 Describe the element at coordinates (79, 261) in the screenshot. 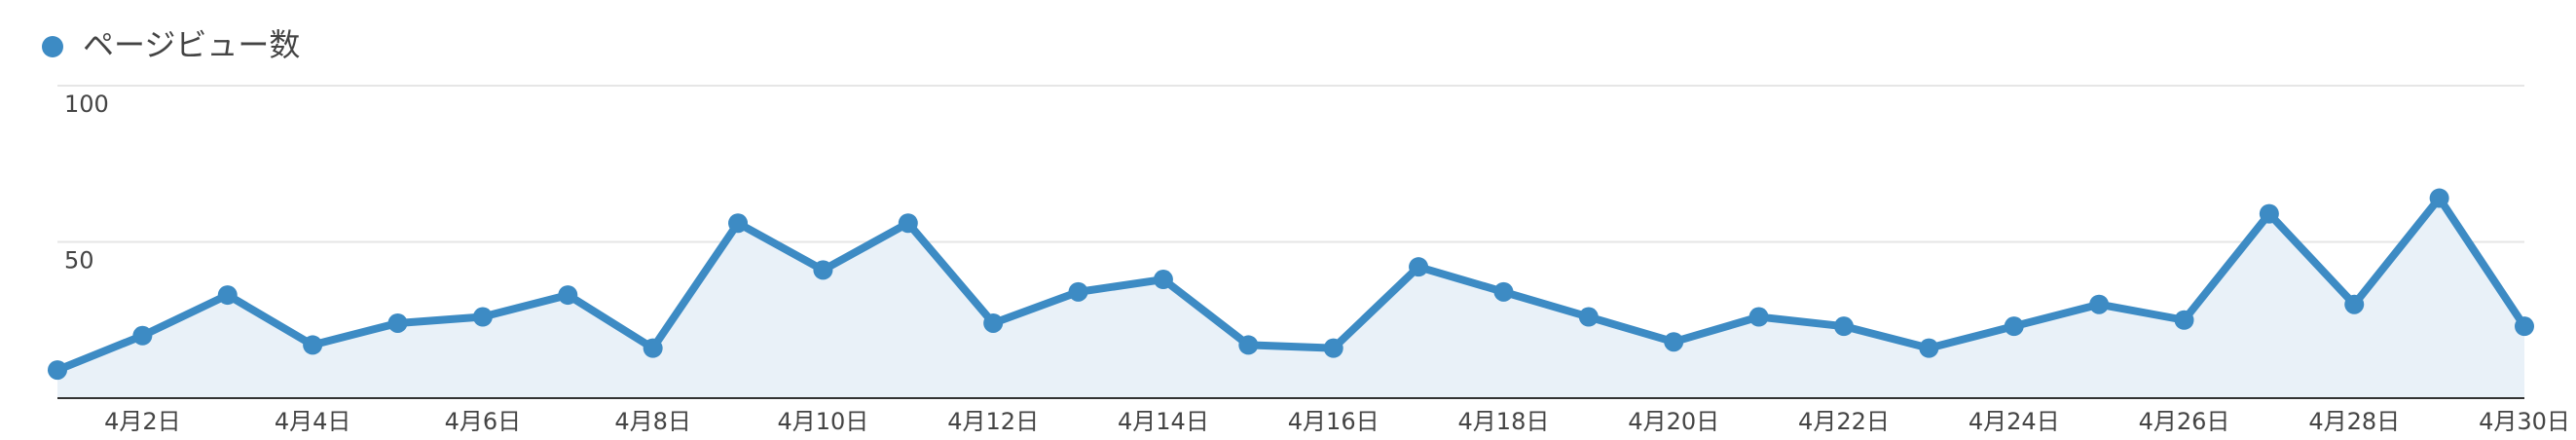

I see `y-tick-label: 50` at that location.